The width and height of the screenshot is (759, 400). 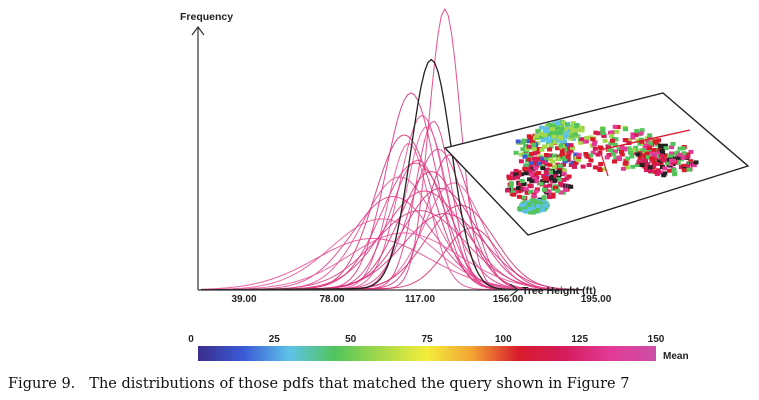 I want to click on colorbar-tick-label: 75, so click(x=427, y=339).